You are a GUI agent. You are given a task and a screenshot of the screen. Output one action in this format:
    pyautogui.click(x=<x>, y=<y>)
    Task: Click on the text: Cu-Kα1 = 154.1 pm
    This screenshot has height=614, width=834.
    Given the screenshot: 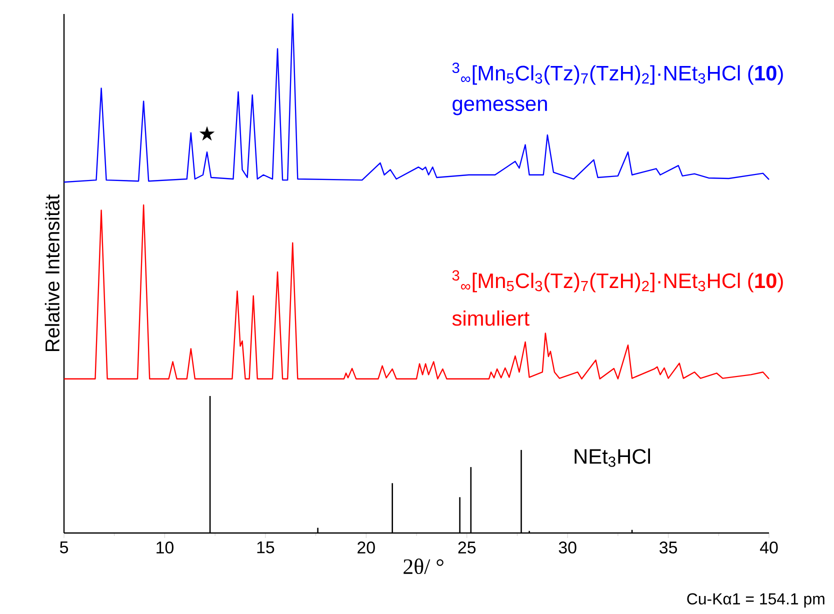 What is the action you would take?
    pyautogui.click(x=755, y=600)
    